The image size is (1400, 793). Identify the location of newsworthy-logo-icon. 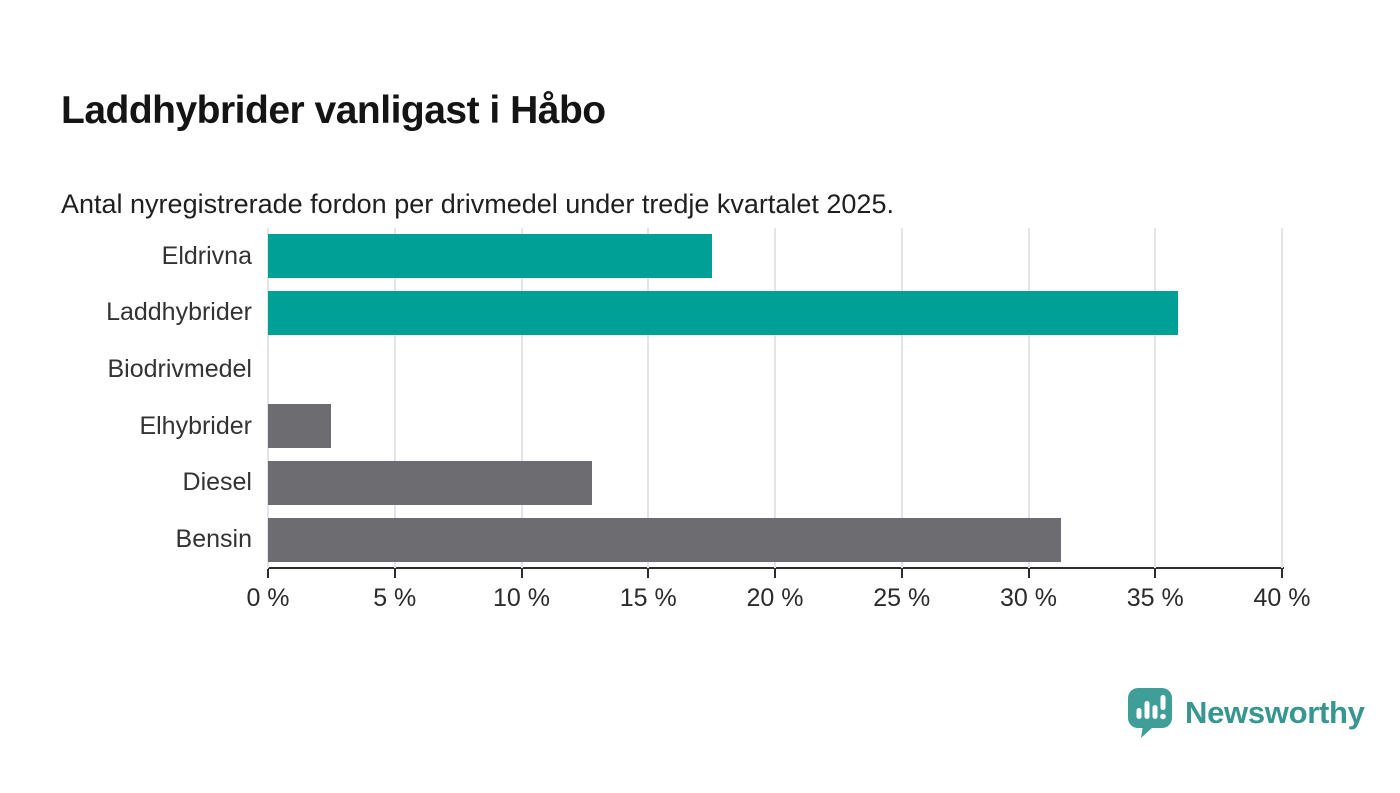
(1150, 713).